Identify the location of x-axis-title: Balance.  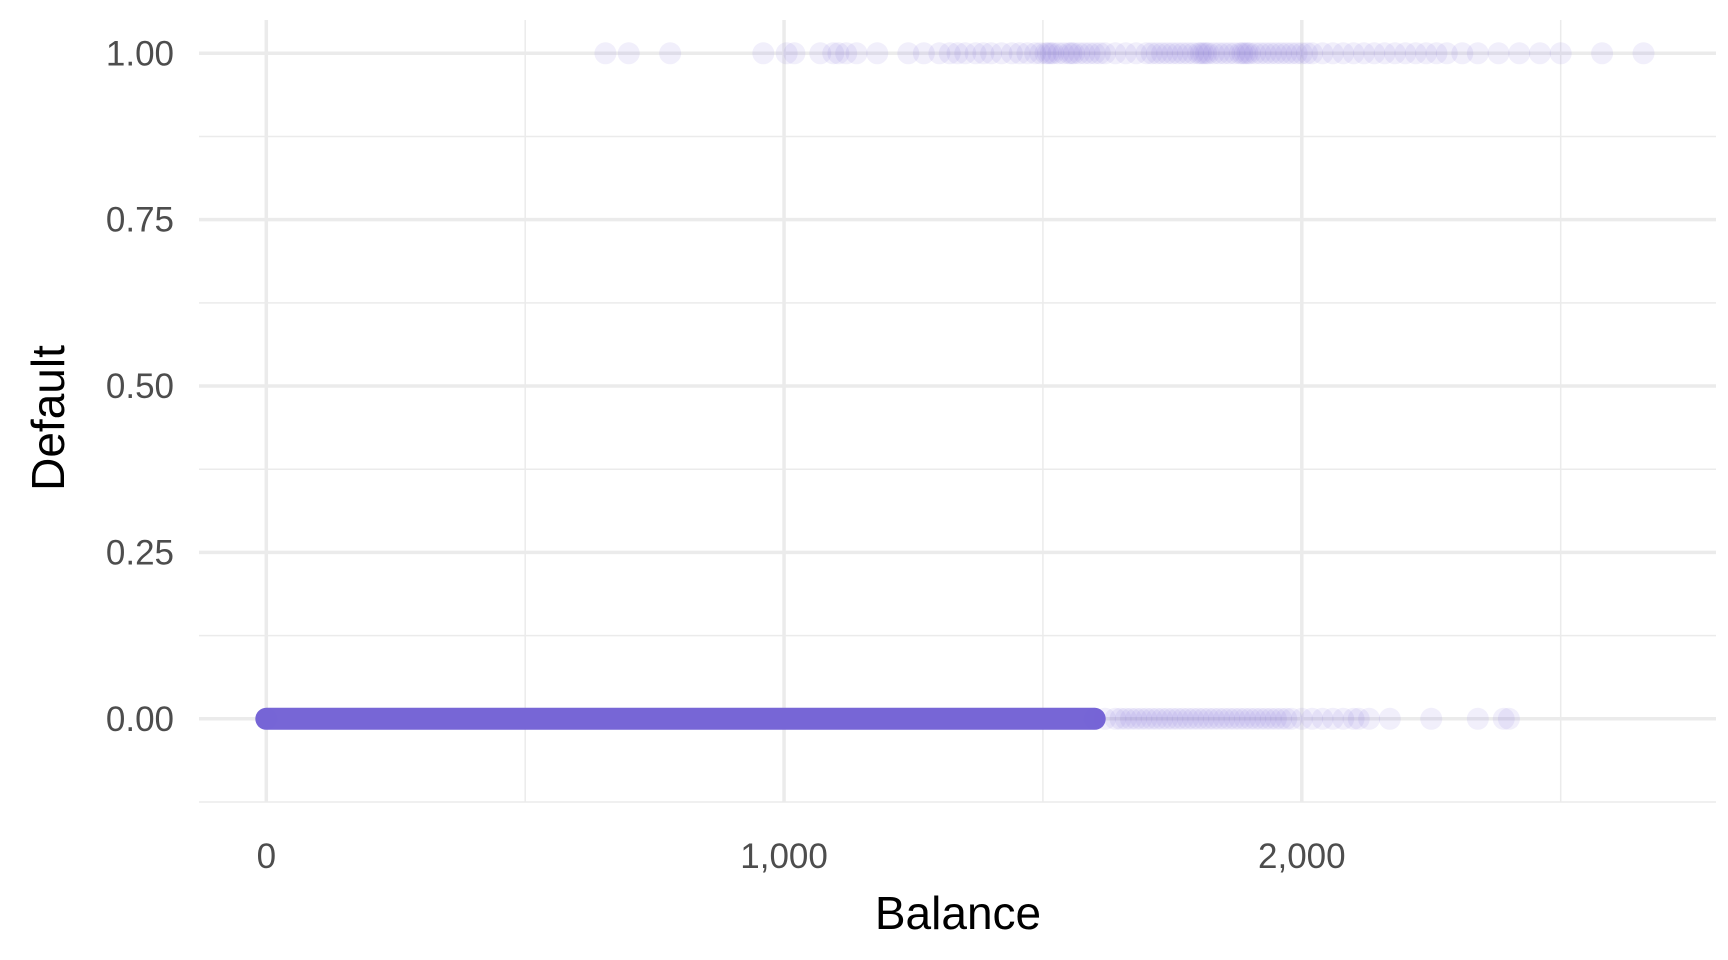
(958, 913).